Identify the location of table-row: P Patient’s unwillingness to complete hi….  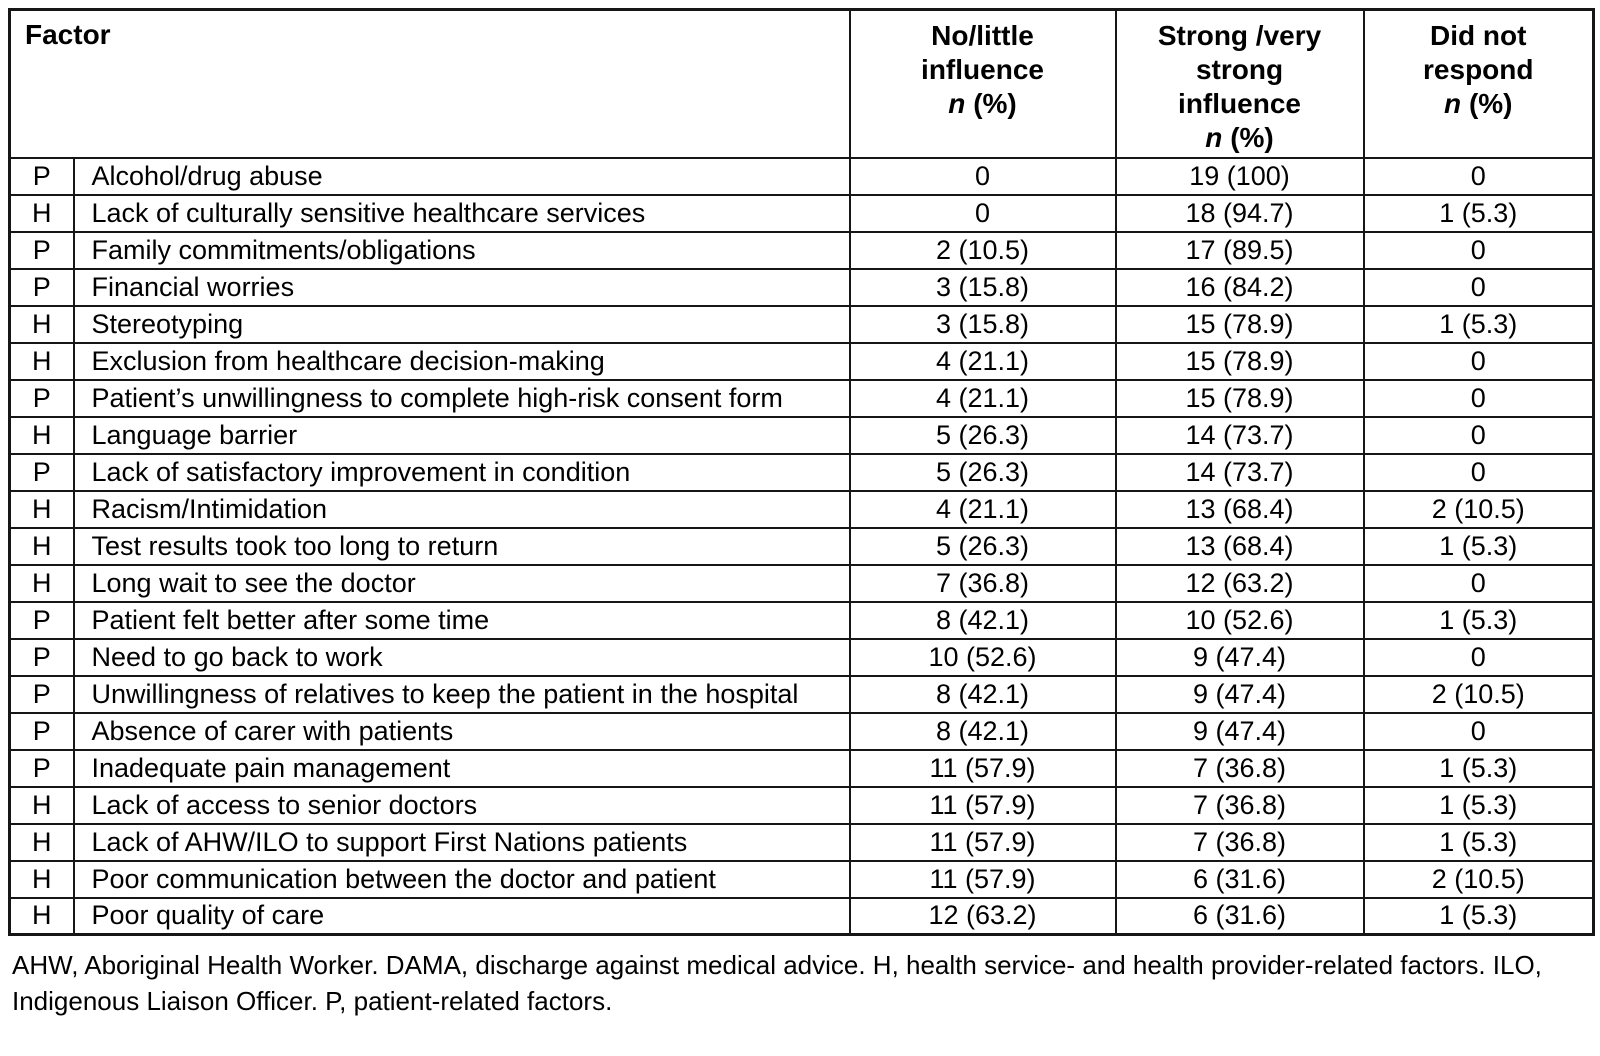
(801, 398).